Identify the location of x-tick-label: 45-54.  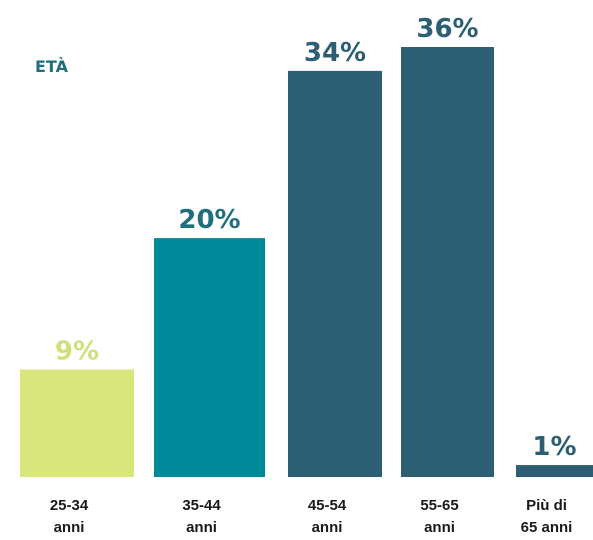
(327, 505).